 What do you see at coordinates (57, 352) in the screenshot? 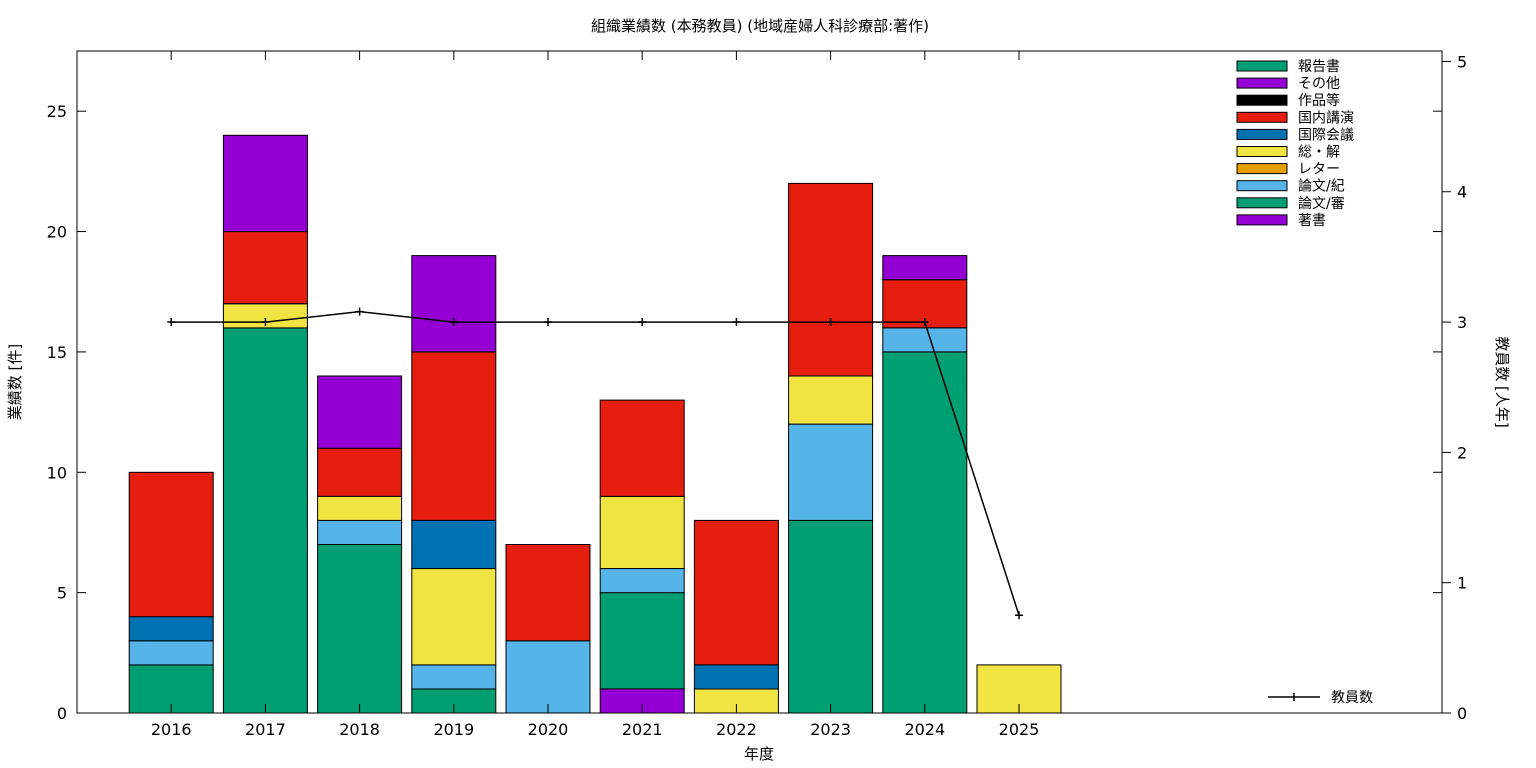
I see `y-tick-label: 15` at bounding box center [57, 352].